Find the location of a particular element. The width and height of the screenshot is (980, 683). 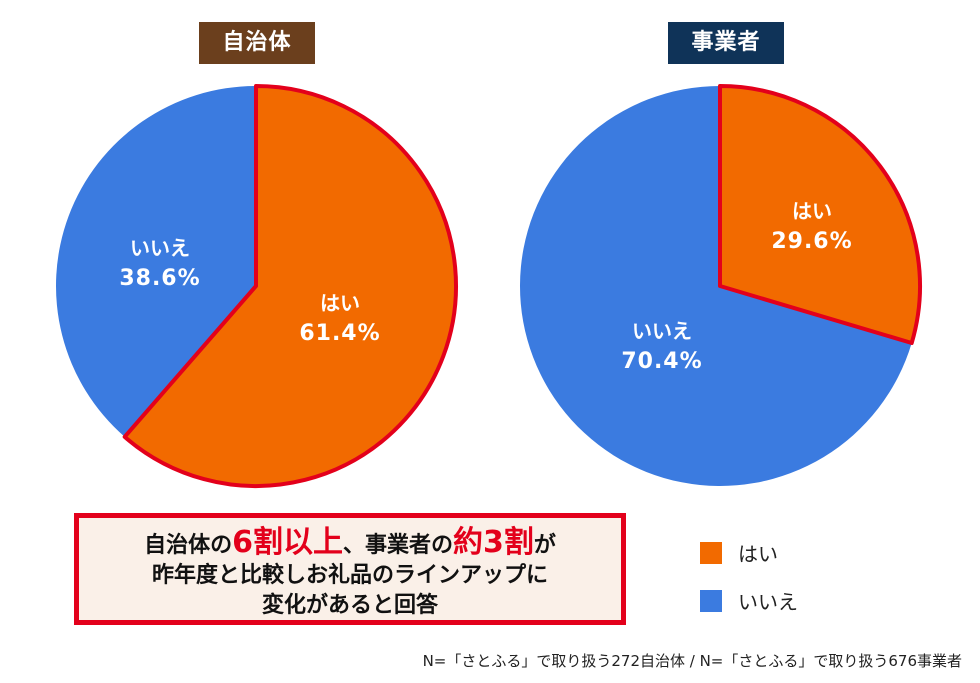

legend-item-no: いいえ is located at coordinates (749, 600).